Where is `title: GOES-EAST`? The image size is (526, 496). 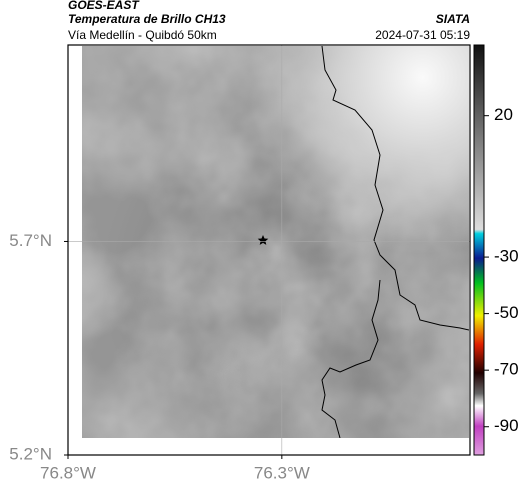
title: GOES-EAST is located at coordinates (104, 6).